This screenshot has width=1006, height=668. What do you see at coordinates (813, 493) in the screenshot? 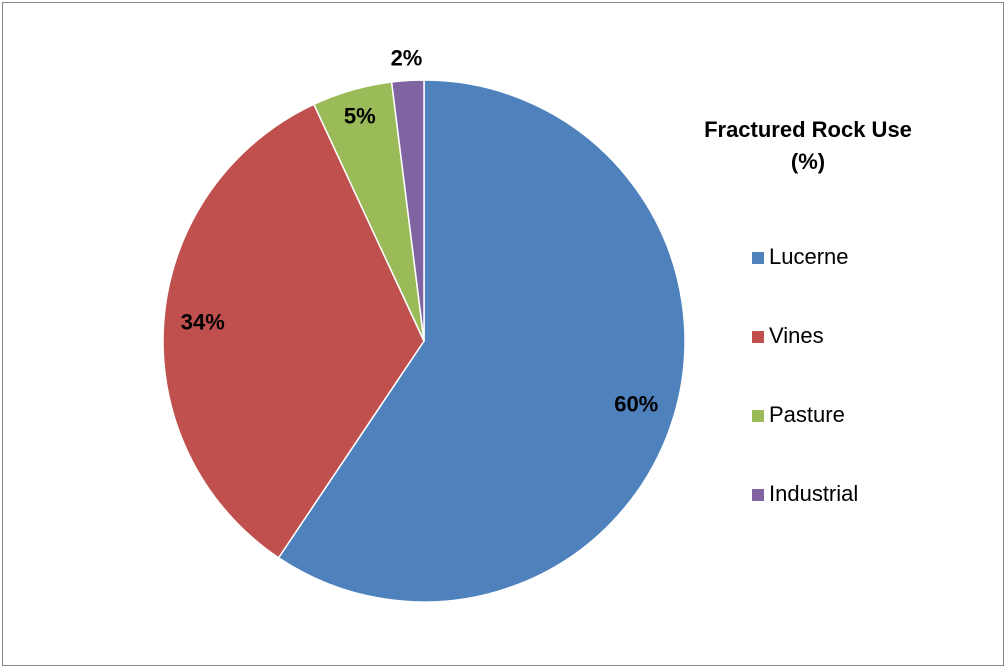
I see `legend-label: Industrial` at bounding box center [813, 493].